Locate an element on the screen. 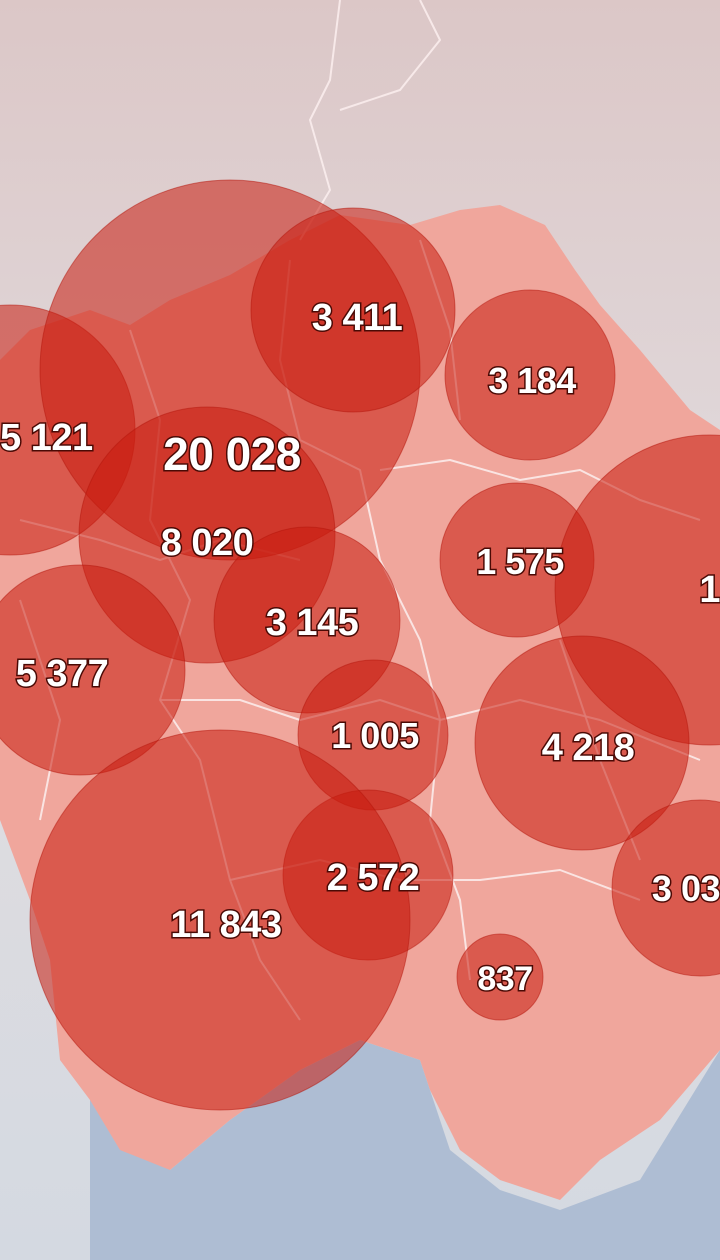  region-label-odesa: 11 843 is located at coordinates (225, 925).